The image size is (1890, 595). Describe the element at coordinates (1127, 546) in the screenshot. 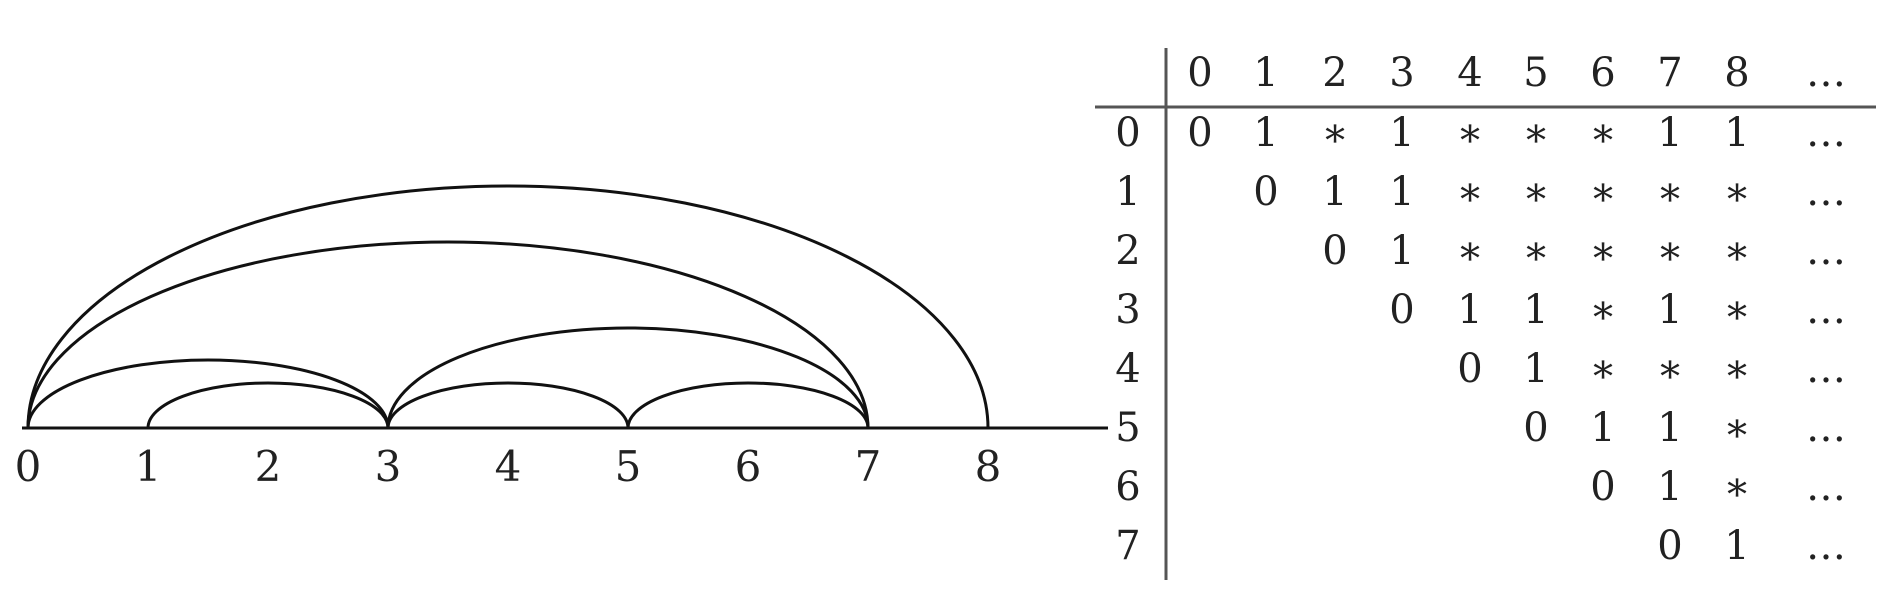

I see `row-header: 7` at that location.